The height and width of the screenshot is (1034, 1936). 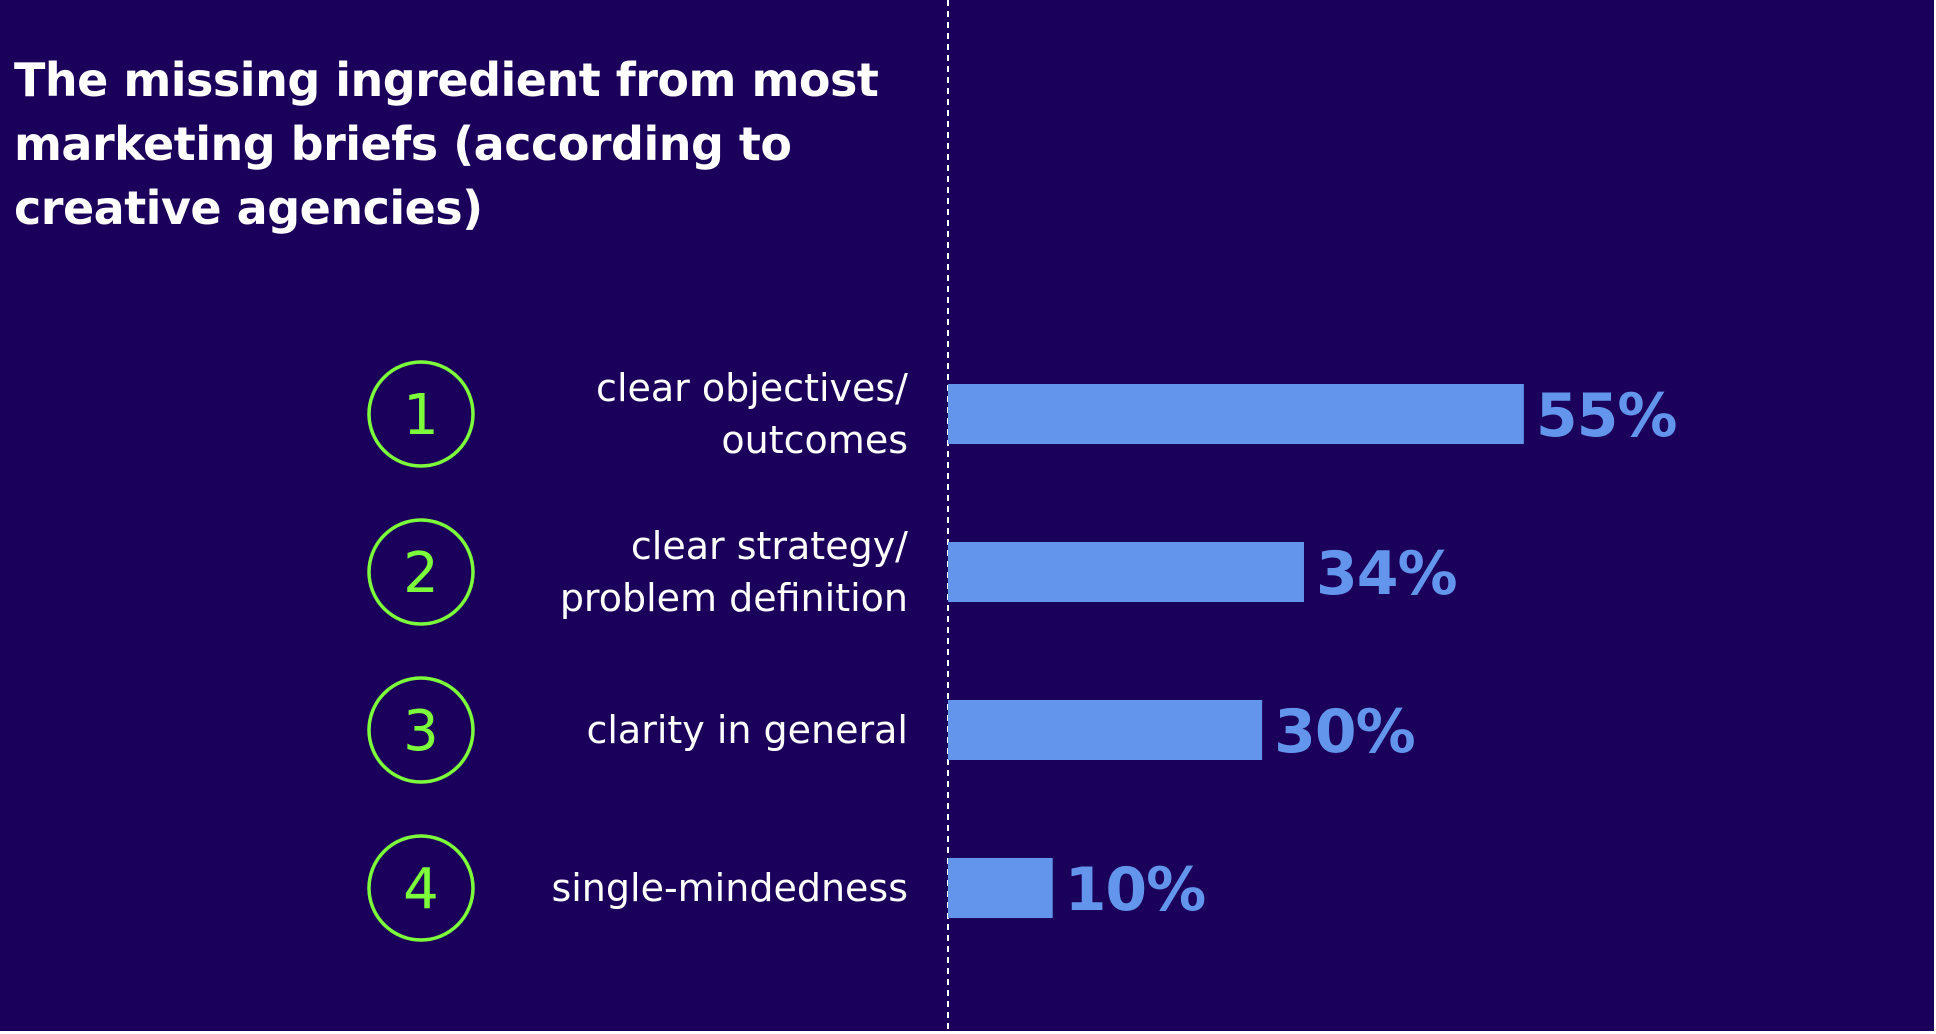 I want to click on rank-number: 4, so click(x=421, y=889).